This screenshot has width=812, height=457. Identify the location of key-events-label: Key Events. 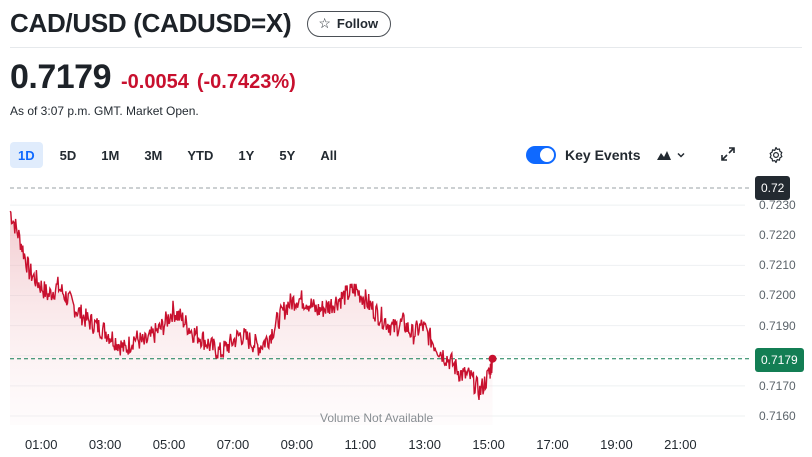
(603, 155).